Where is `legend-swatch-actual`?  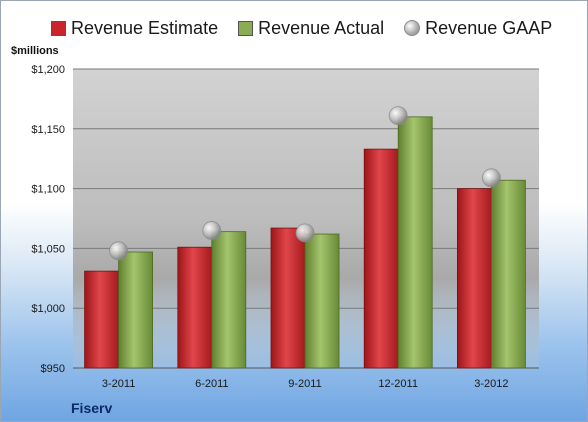 legend-swatch-actual is located at coordinates (246, 28).